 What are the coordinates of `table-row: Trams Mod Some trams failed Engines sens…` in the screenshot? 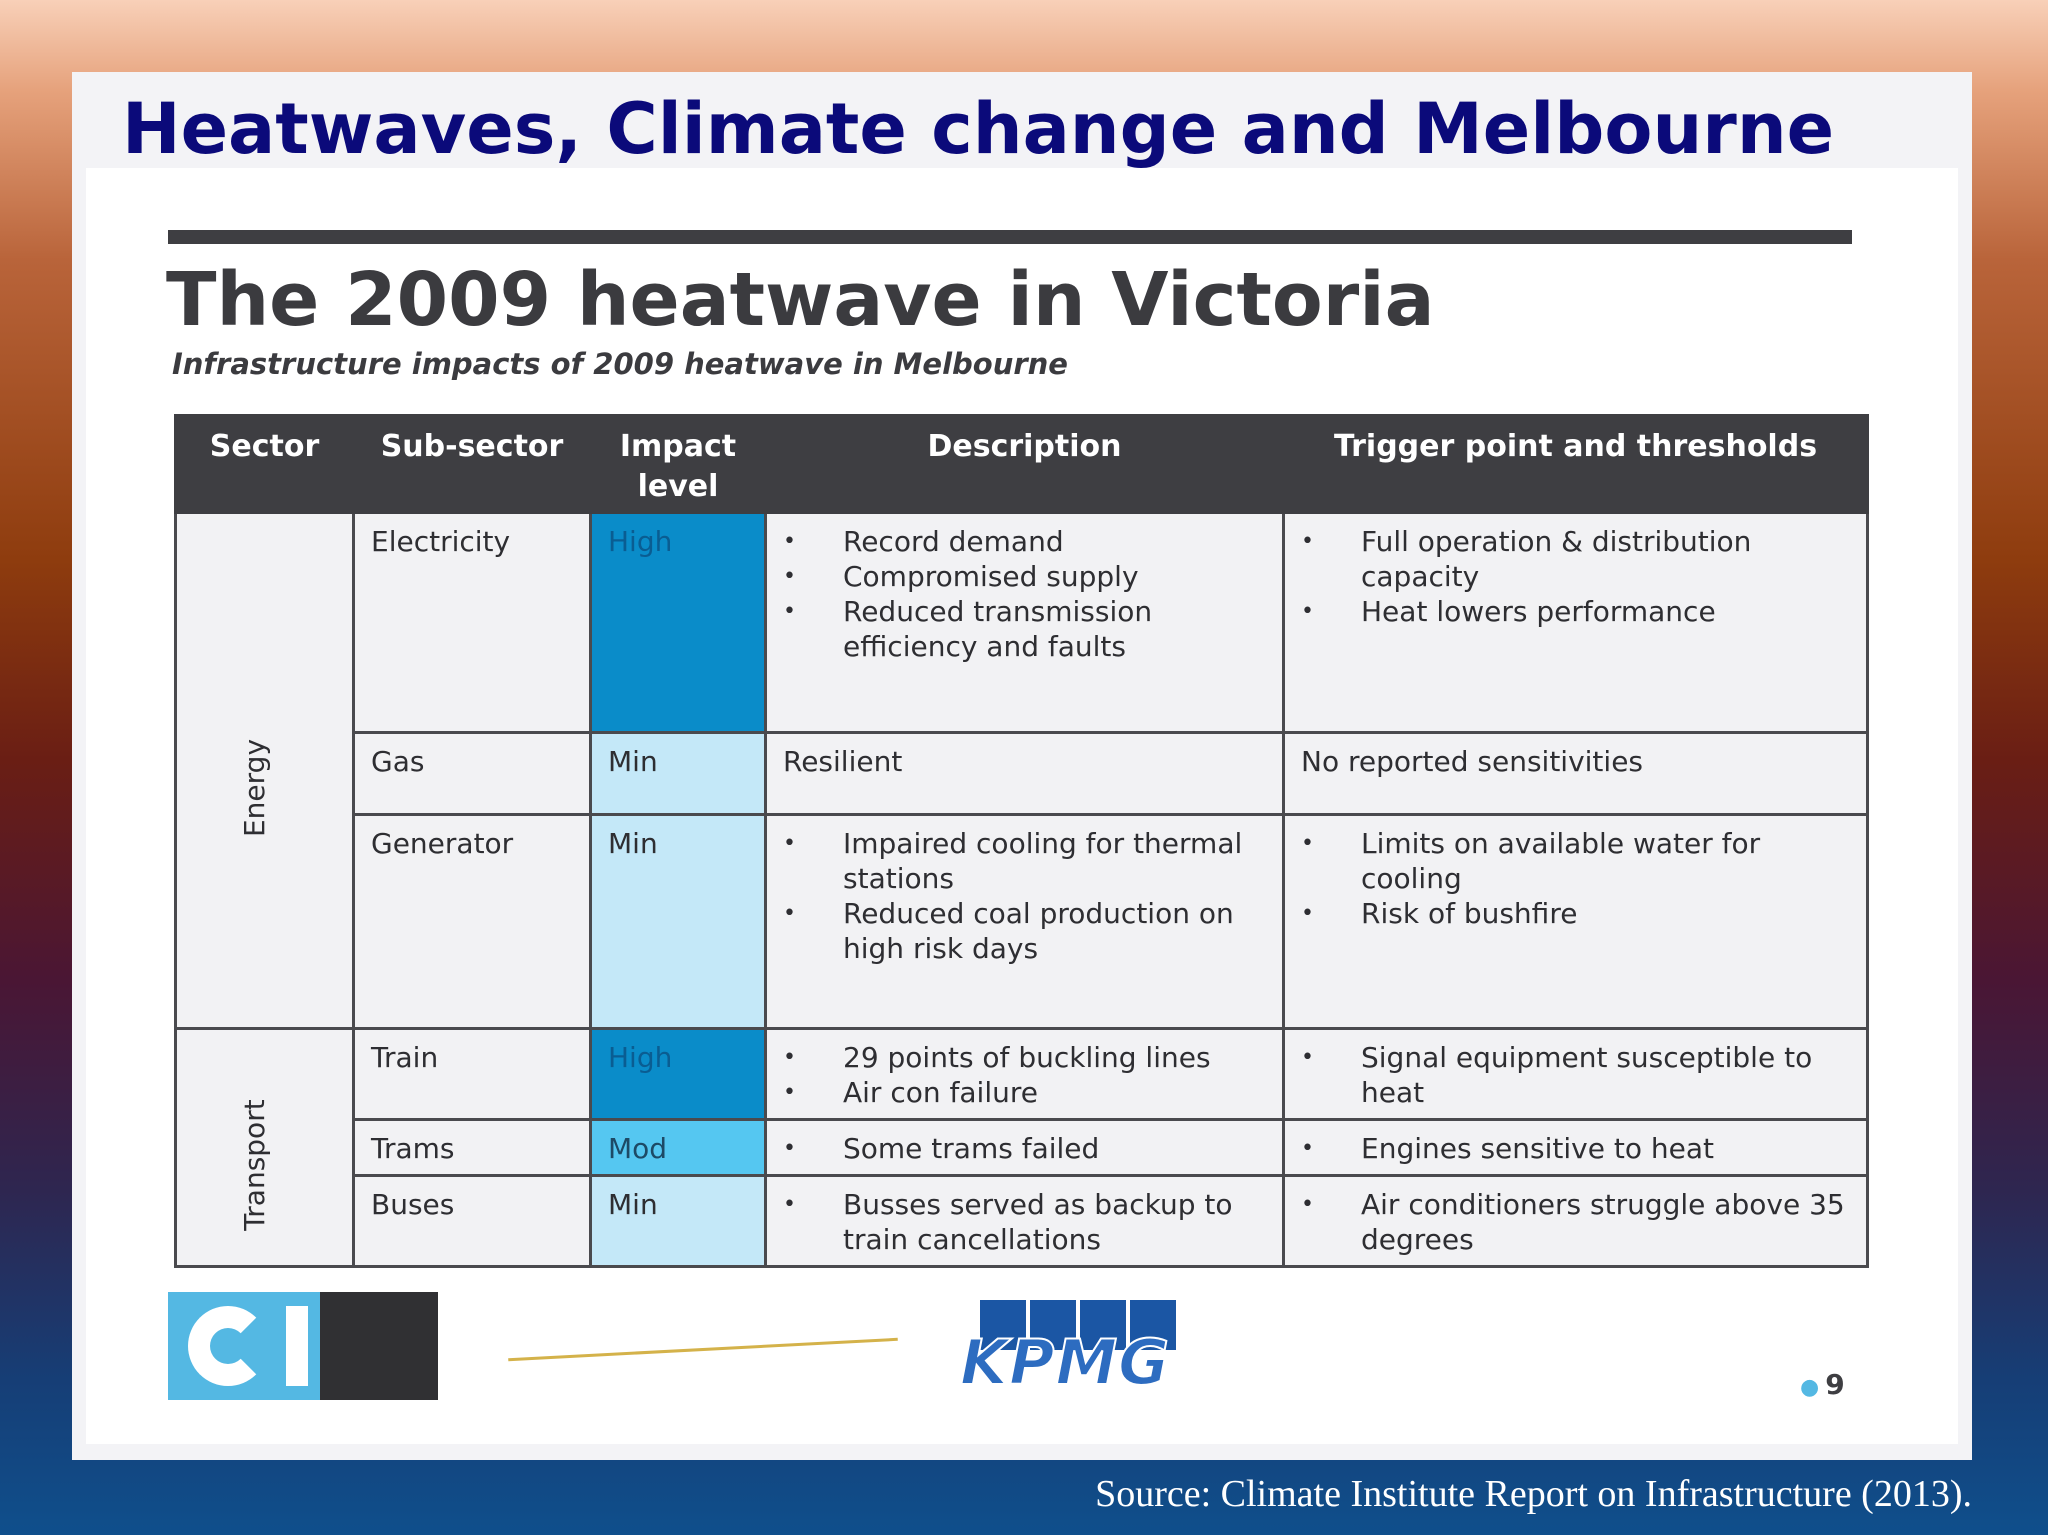 It's located at (1022, 1147).